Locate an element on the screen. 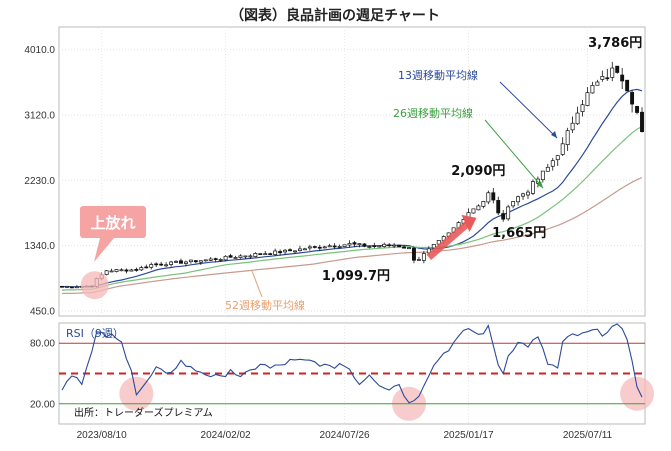 The width and height of the screenshot is (671, 451). ma13-label: 13週移動平均線 is located at coordinates (438, 75).